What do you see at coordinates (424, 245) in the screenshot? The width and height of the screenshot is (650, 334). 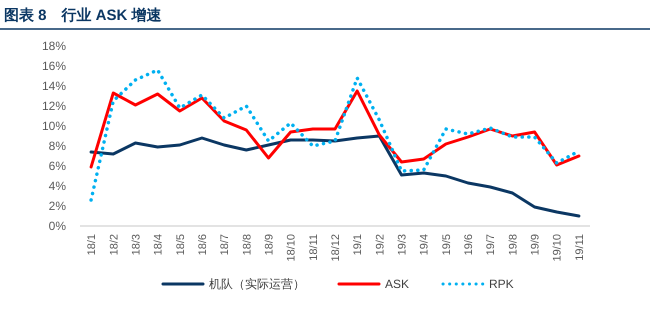 I see `x-tick-label: 19/4` at bounding box center [424, 245].